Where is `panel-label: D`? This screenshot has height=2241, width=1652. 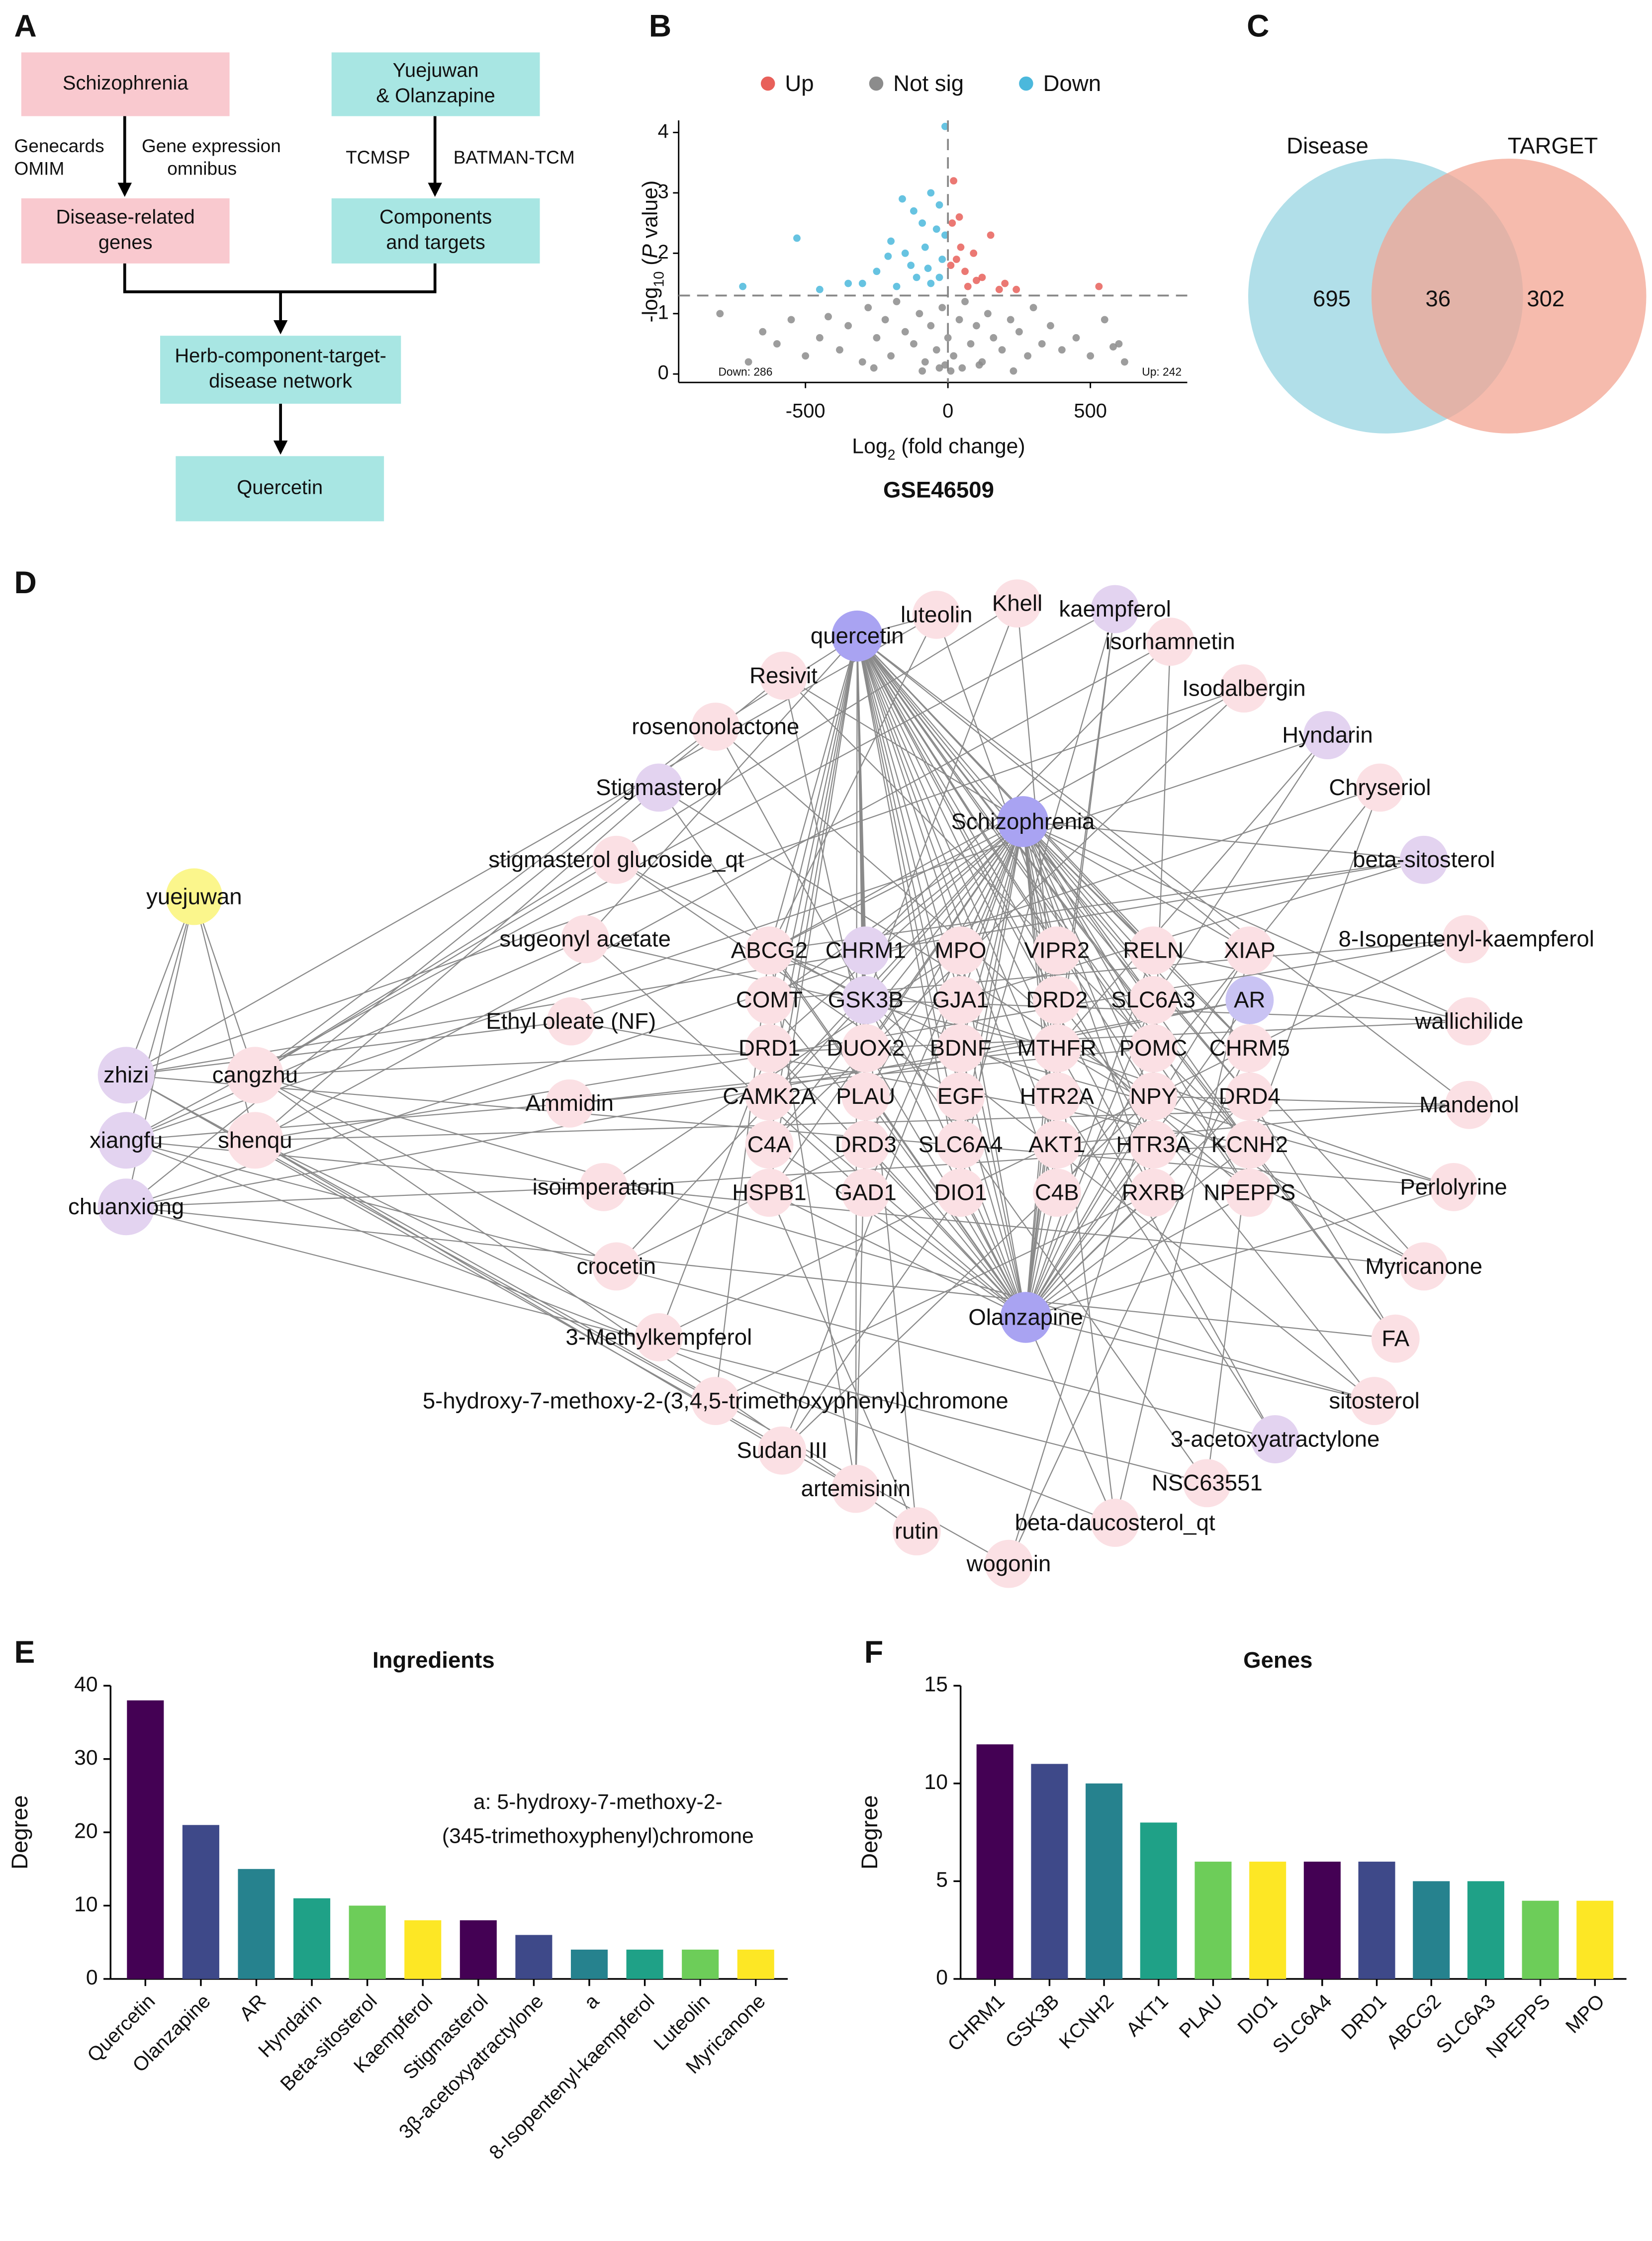 panel-label: D is located at coordinates (25, 582).